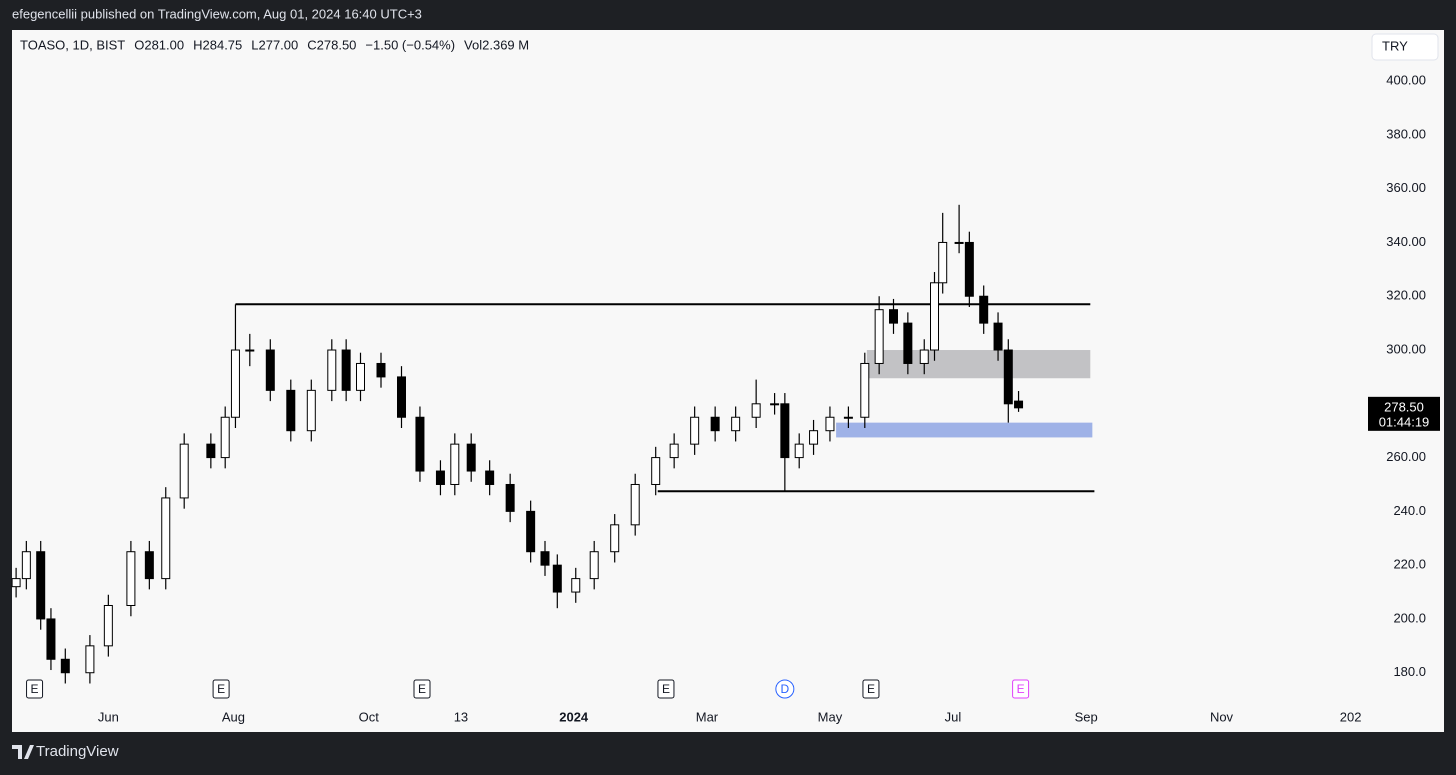  I want to click on brand: TradingView, so click(77, 751).